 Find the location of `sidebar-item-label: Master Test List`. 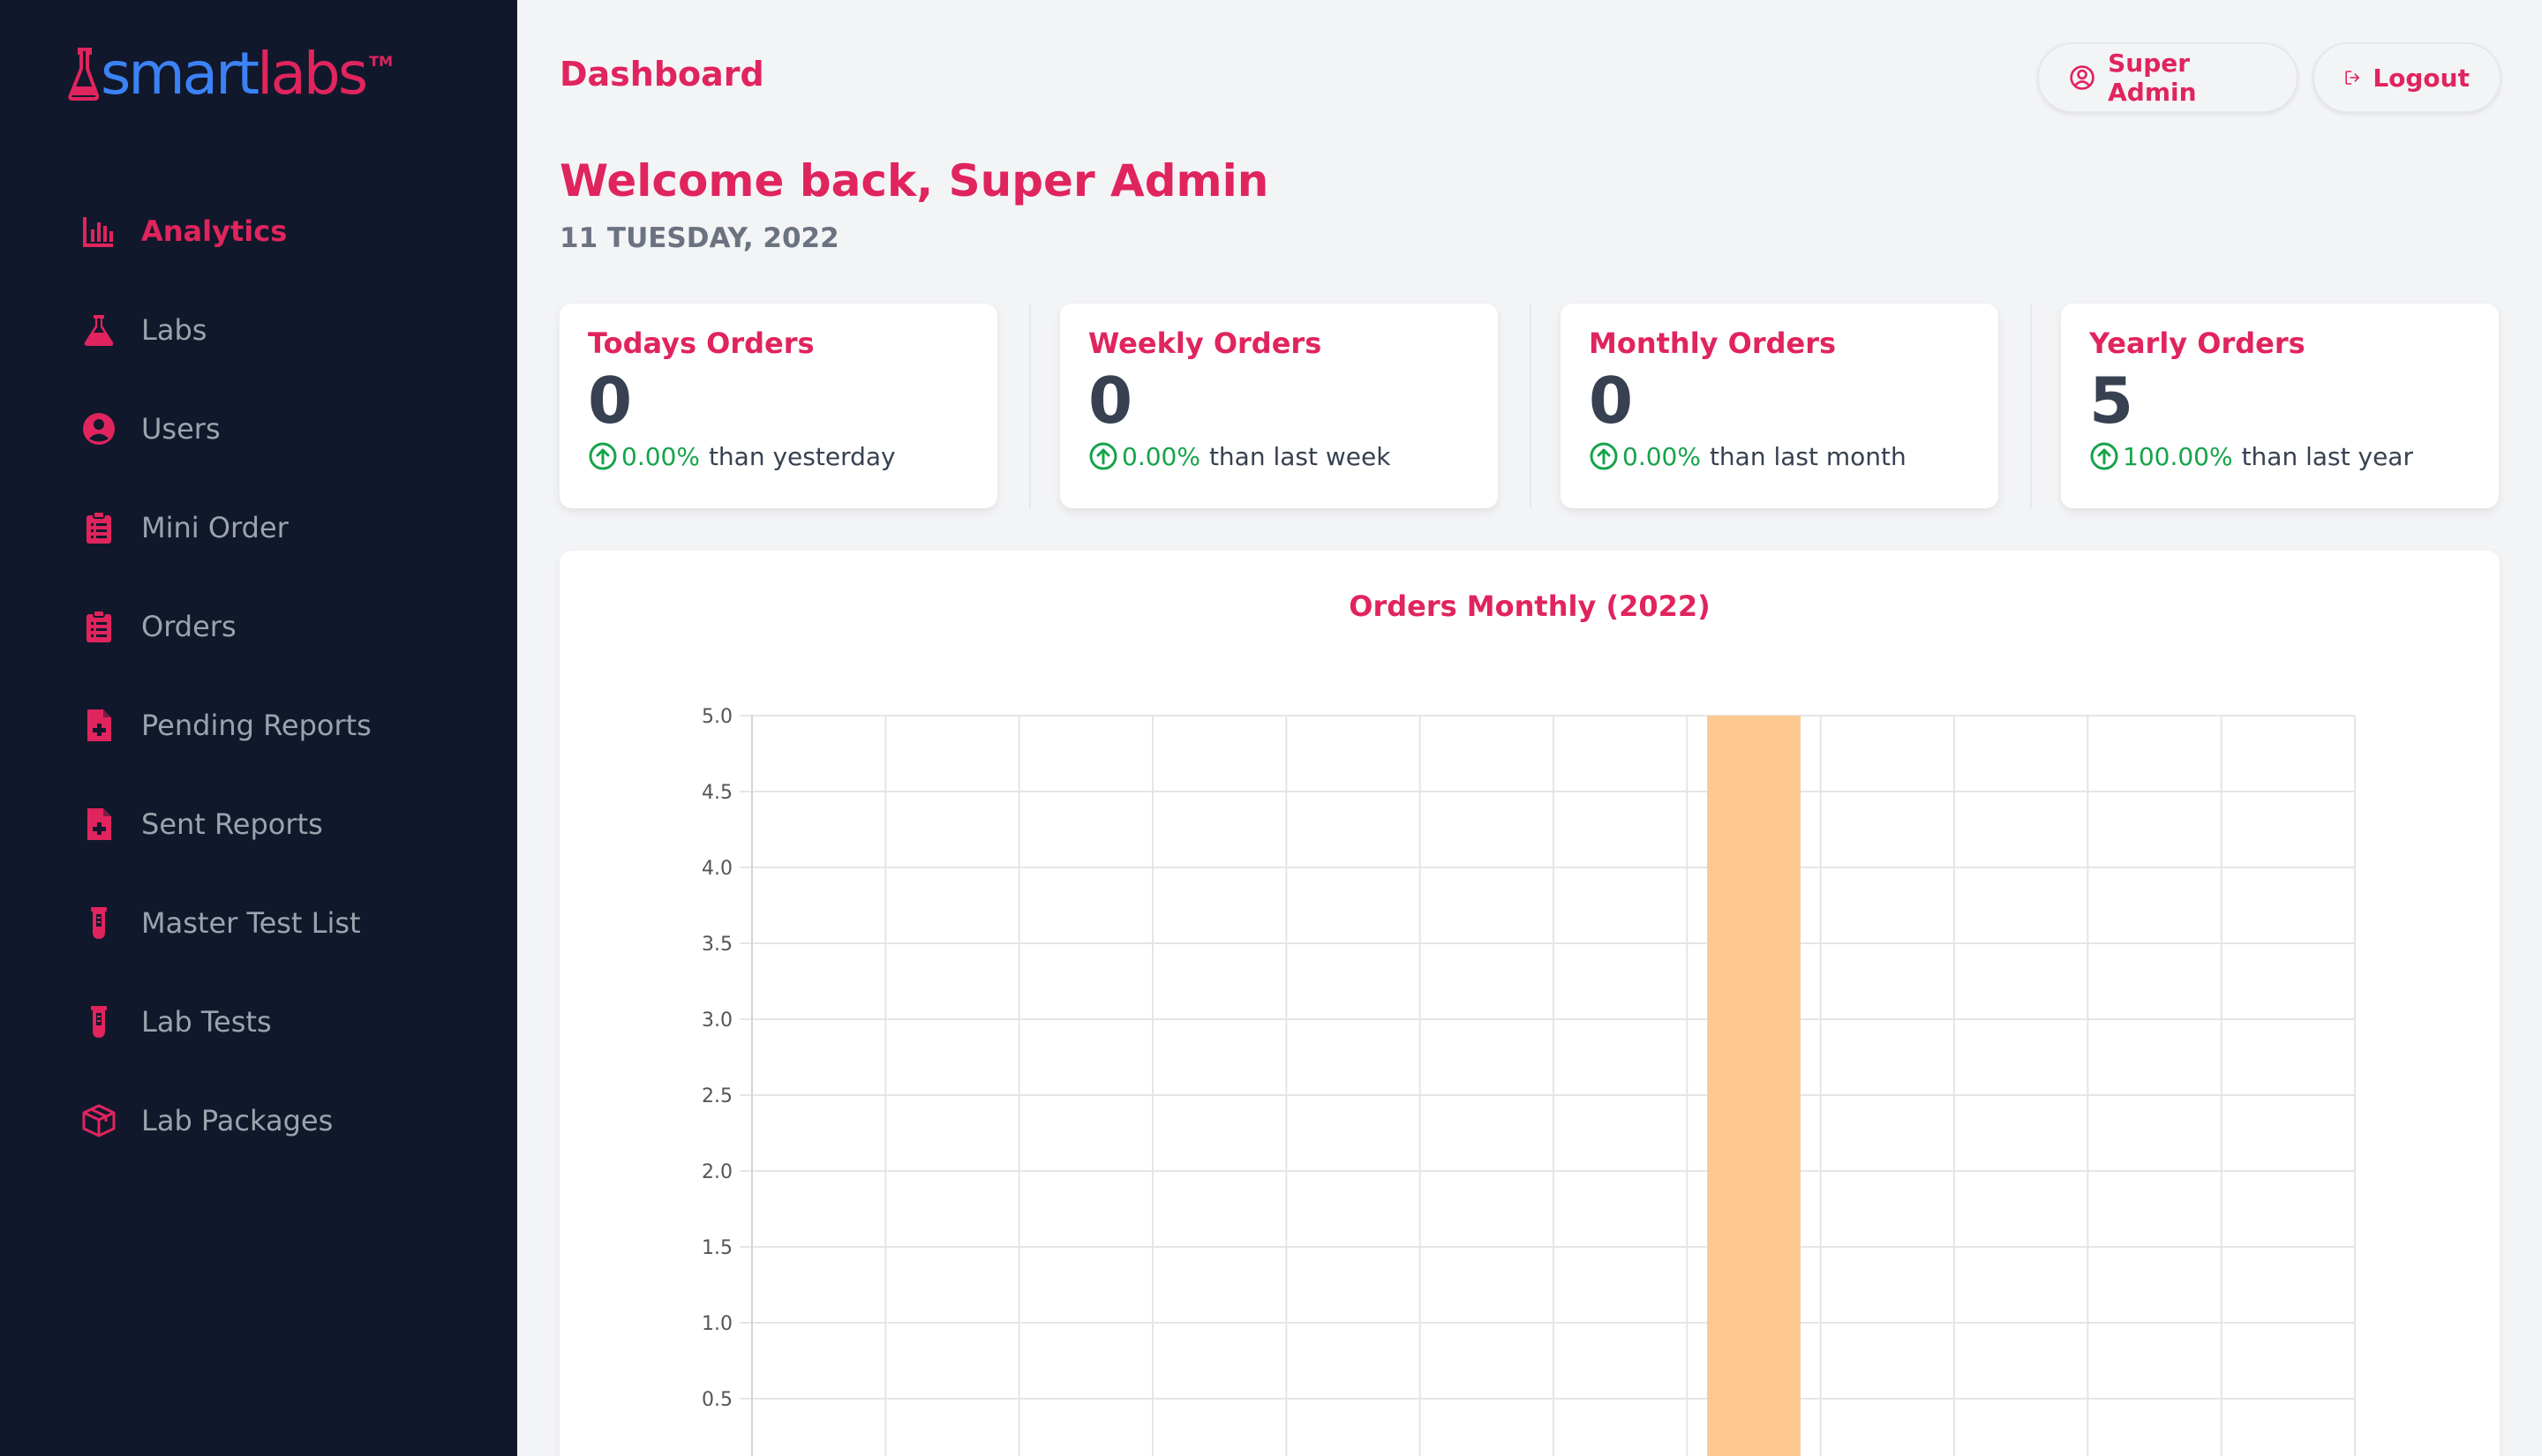

sidebar-item-label: Master Test List is located at coordinates (251, 923).